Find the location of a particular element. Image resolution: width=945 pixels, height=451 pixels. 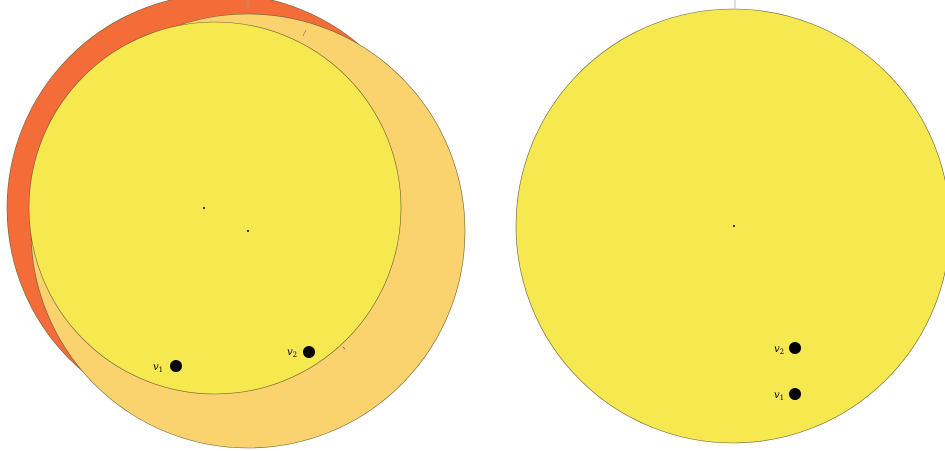

vertex-v2-left: v2 is located at coordinates (301, 352).